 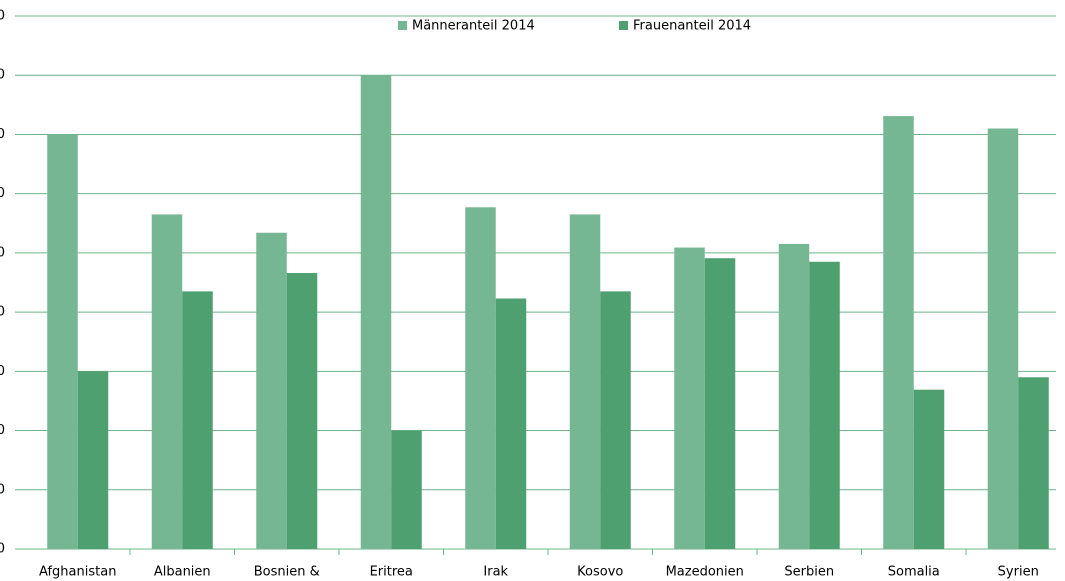 What do you see at coordinates (705, 572) in the screenshot?
I see `x-tick-label: Mazedonien` at bounding box center [705, 572].